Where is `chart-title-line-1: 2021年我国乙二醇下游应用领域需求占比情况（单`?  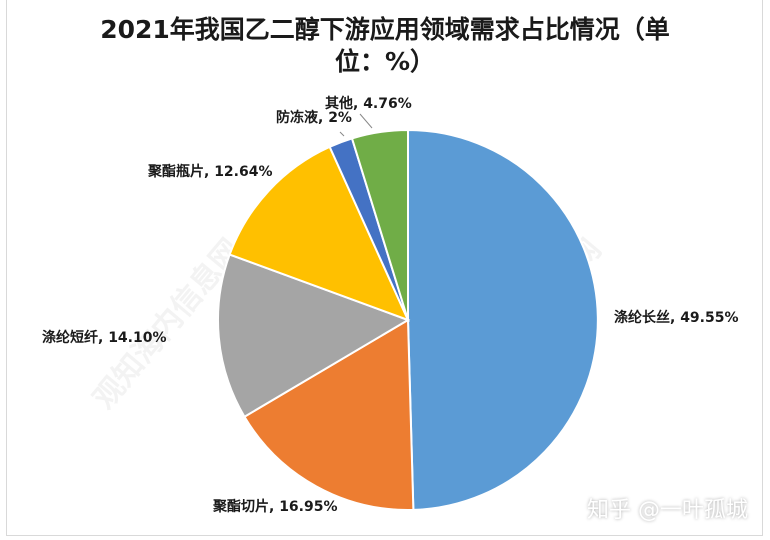 chart-title-line-1: 2021年我国乙二醇下游应用领域需求占比情况（单 is located at coordinates (385, 29).